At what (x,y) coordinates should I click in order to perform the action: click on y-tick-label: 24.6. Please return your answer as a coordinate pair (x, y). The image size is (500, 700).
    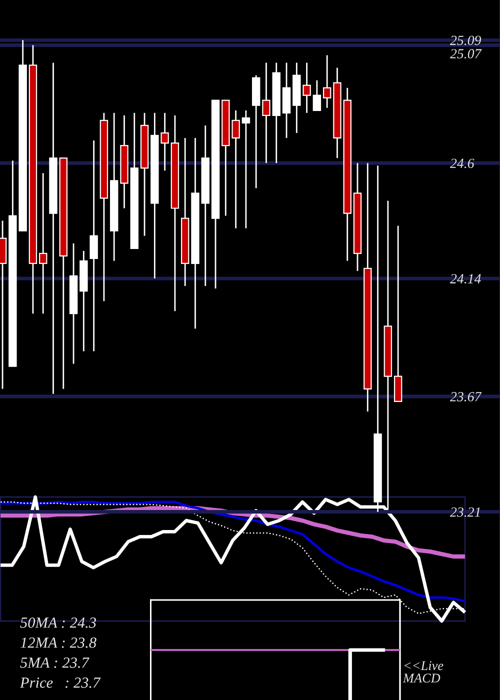
    Looking at the image, I should click on (462, 163).